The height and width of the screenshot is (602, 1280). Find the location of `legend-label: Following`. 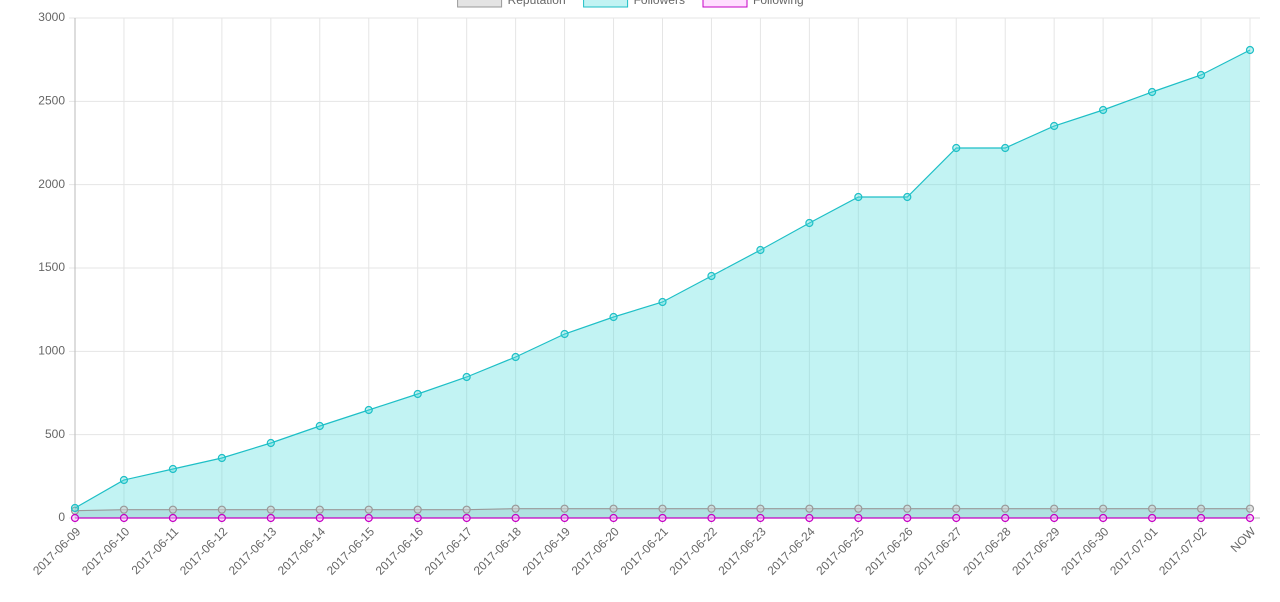

legend-label: Following is located at coordinates (778, 3).